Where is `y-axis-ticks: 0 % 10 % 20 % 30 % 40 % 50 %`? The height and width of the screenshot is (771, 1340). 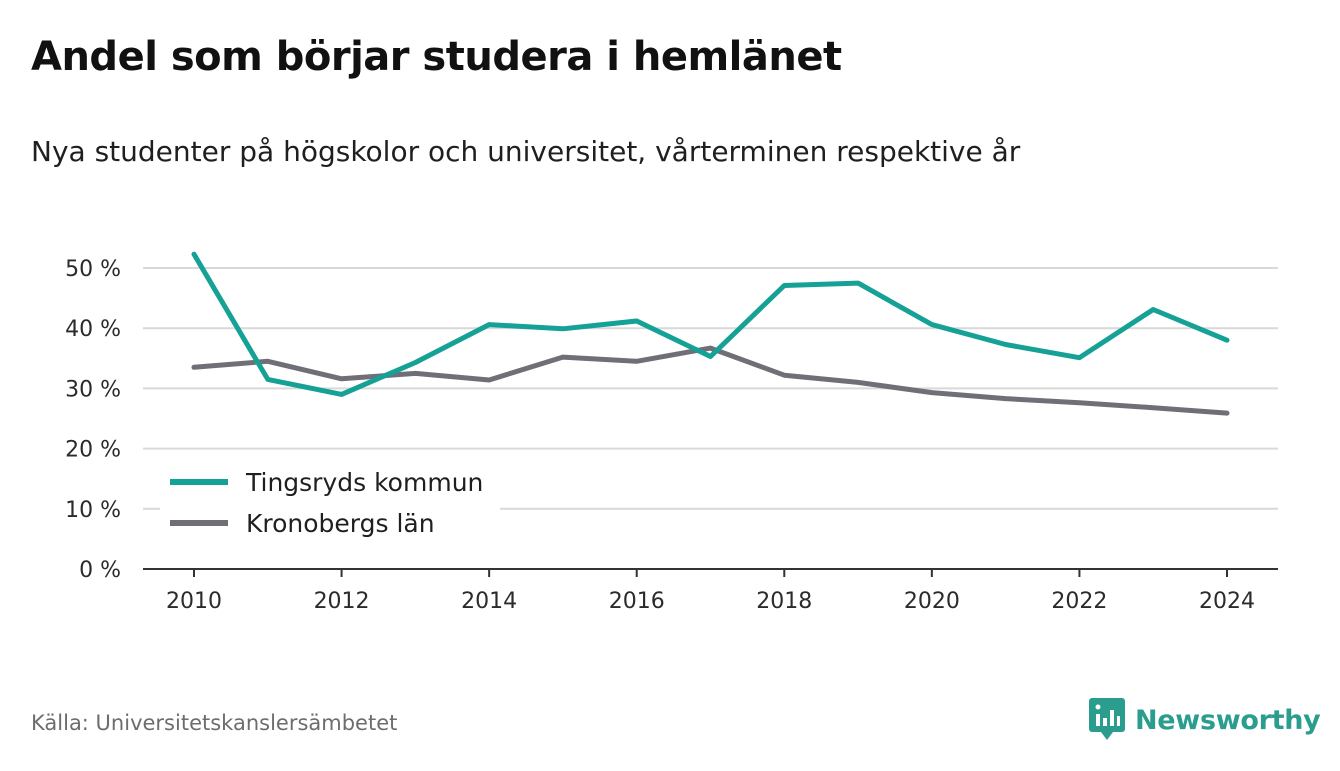 y-axis-ticks: 0 % 10 % 20 % 30 % 40 % 50 % is located at coordinates (93, 420).